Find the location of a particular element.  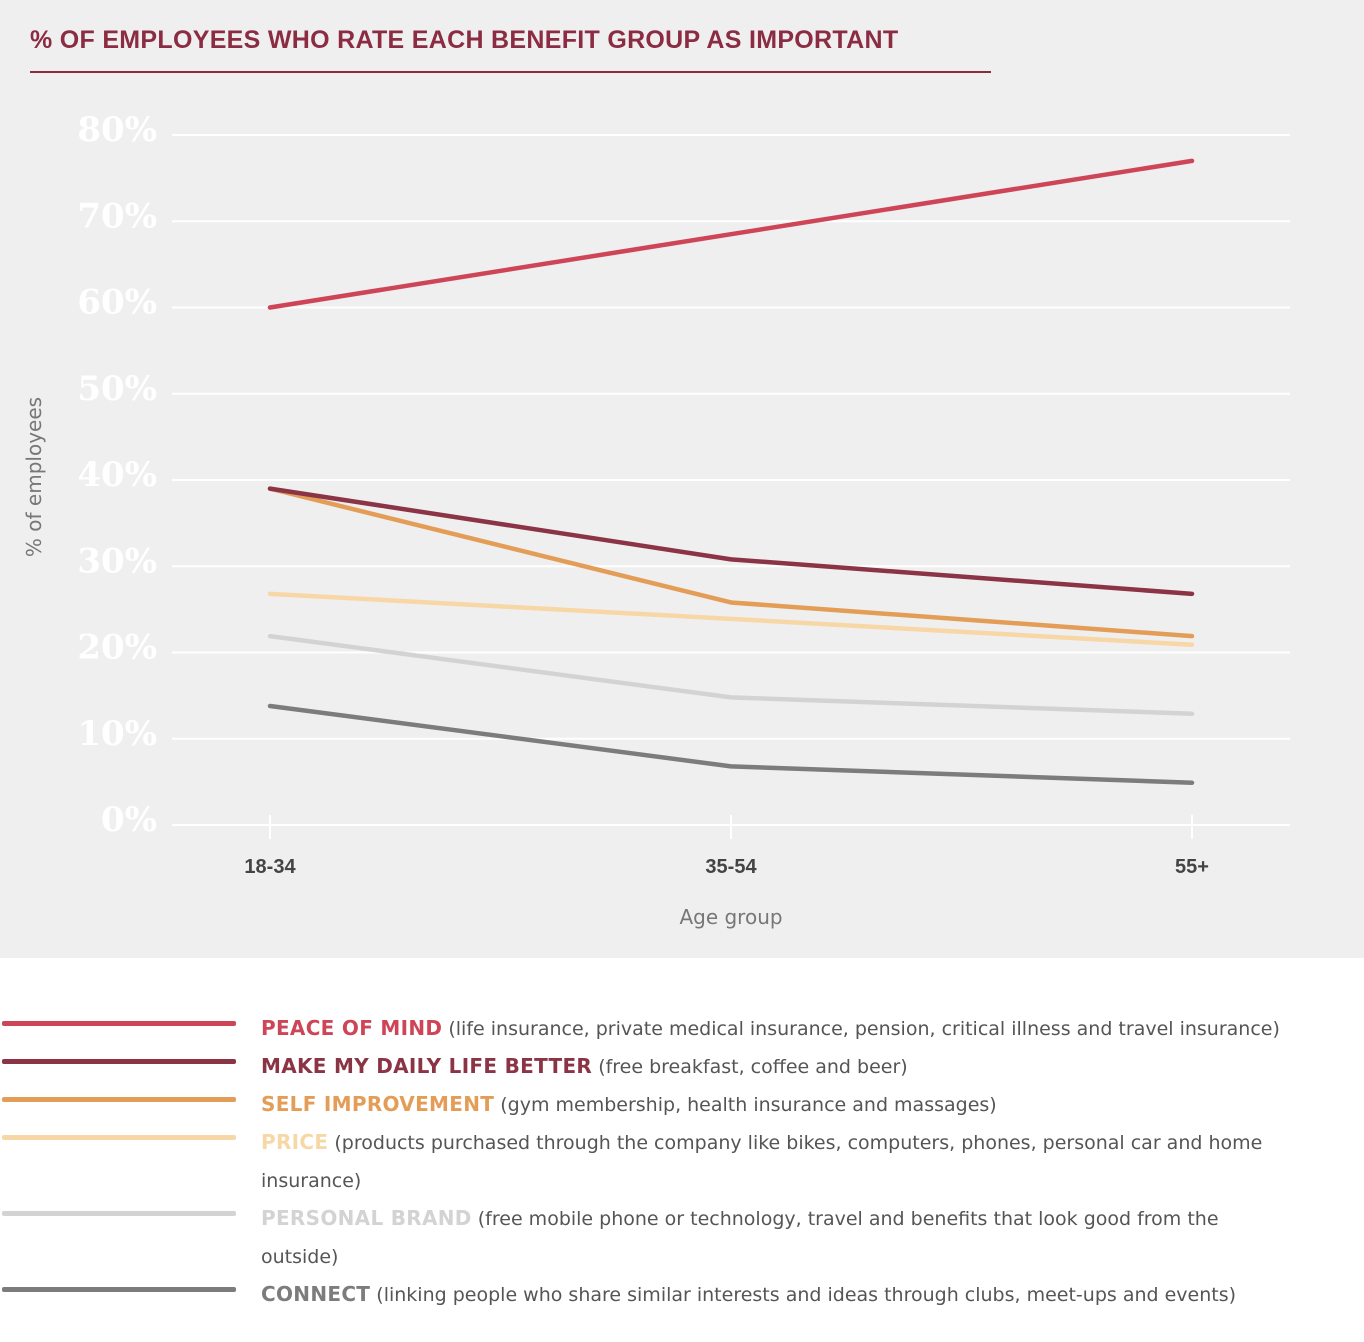

y-tick-label: 80% is located at coordinates (117, 130).